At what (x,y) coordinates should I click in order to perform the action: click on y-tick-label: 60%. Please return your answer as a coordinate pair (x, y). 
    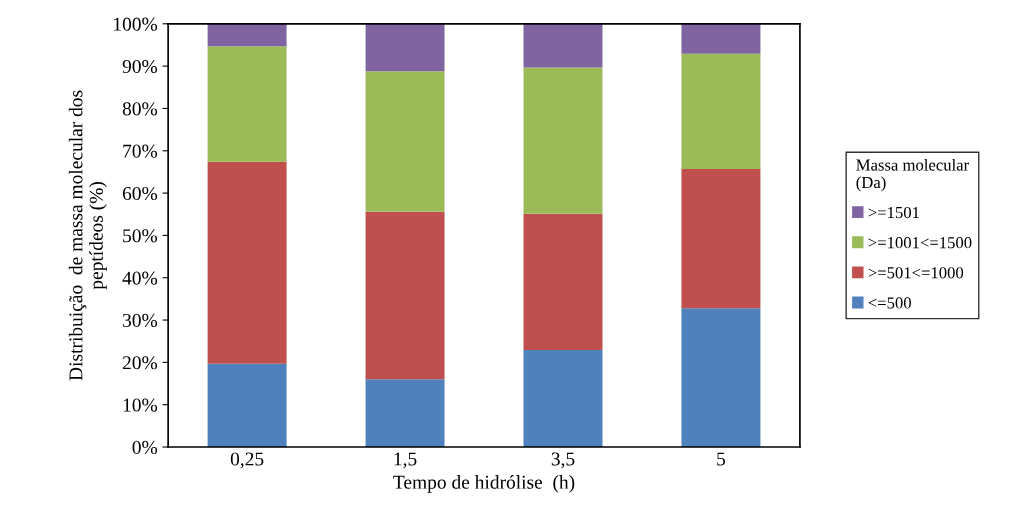
    Looking at the image, I should click on (140, 193).